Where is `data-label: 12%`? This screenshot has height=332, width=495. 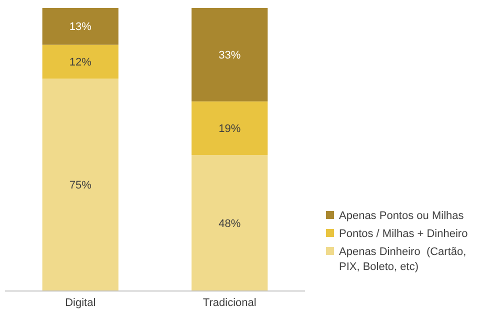 data-label: 12% is located at coordinates (80, 62).